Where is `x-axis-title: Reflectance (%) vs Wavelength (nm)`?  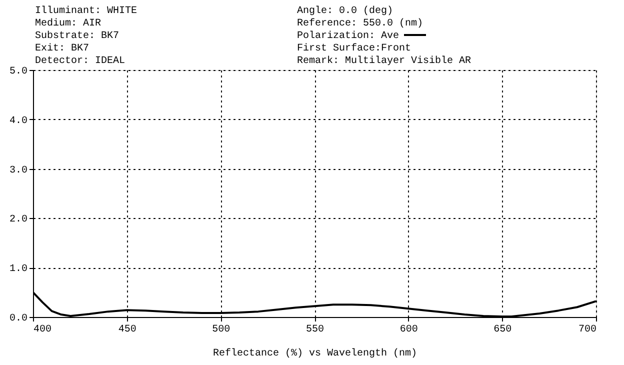
x-axis-title: Reflectance (%) vs Wavelength (nm) is located at coordinates (315, 354).